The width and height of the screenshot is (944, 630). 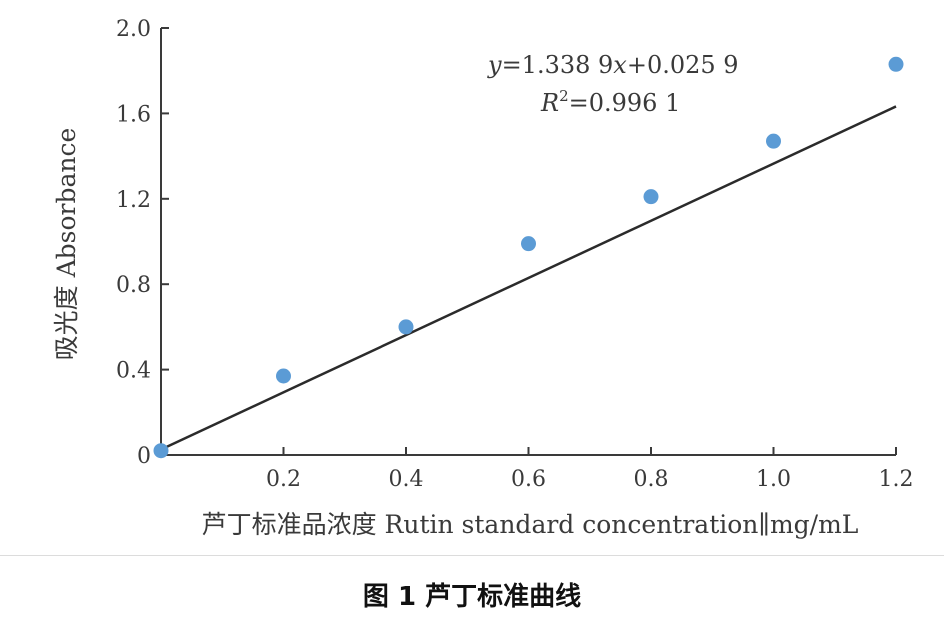 What do you see at coordinates (283, 479) in the screenshot?
I see `x-tick-label: 0.2` at bounding box center [283, 479].